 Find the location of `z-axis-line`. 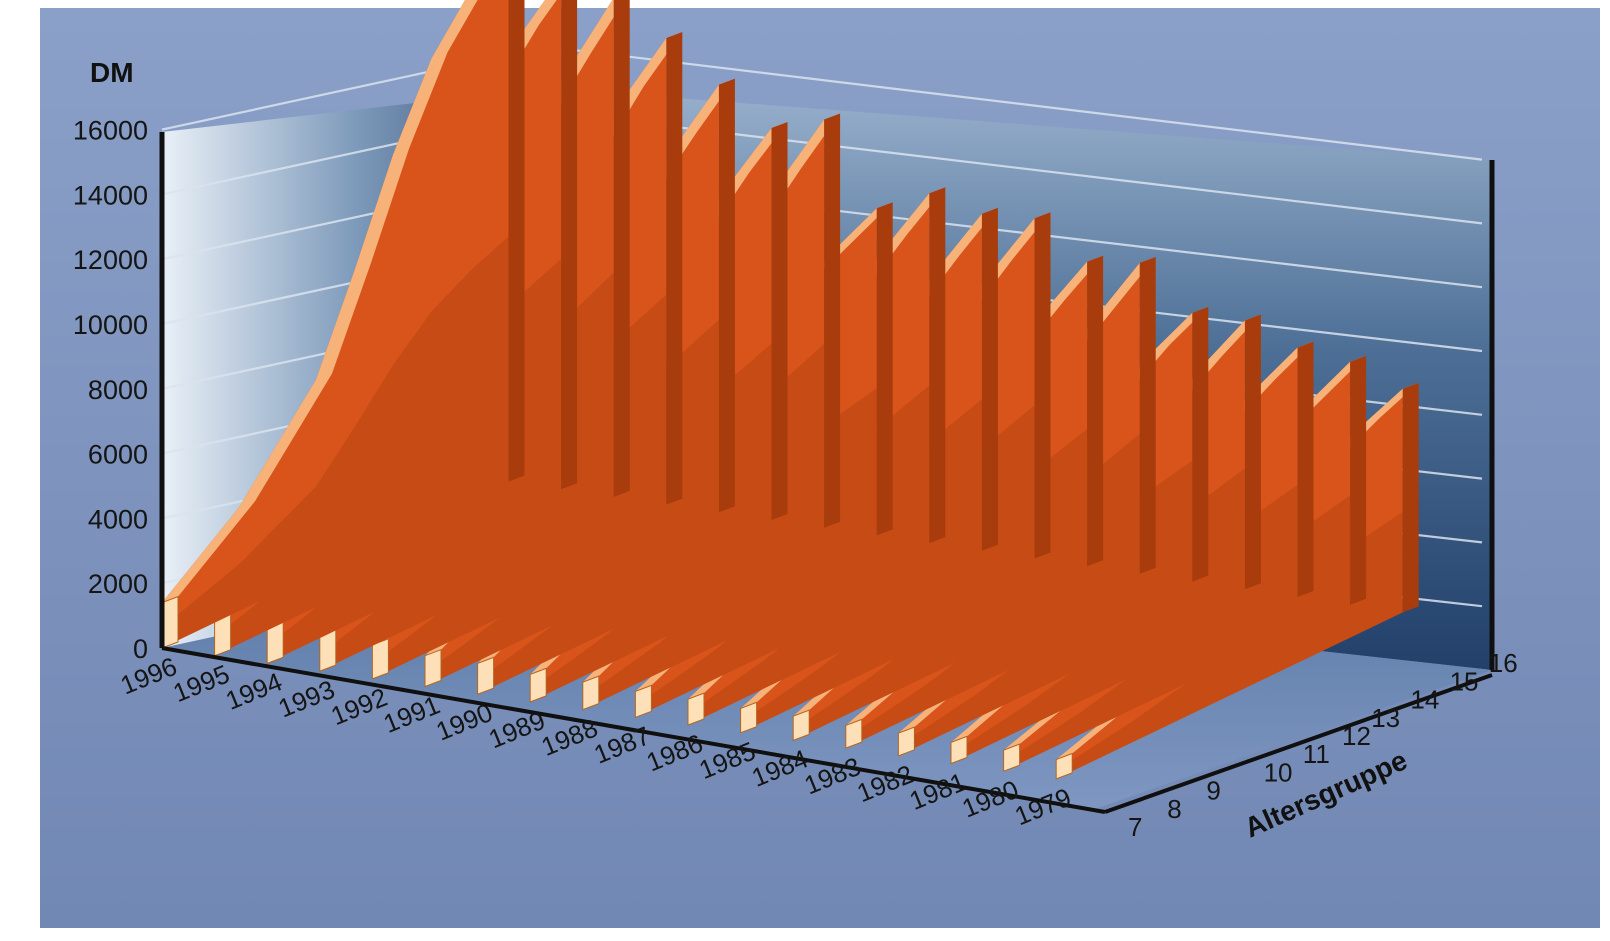

z-axis-line is located at coordinates (1298, 743).